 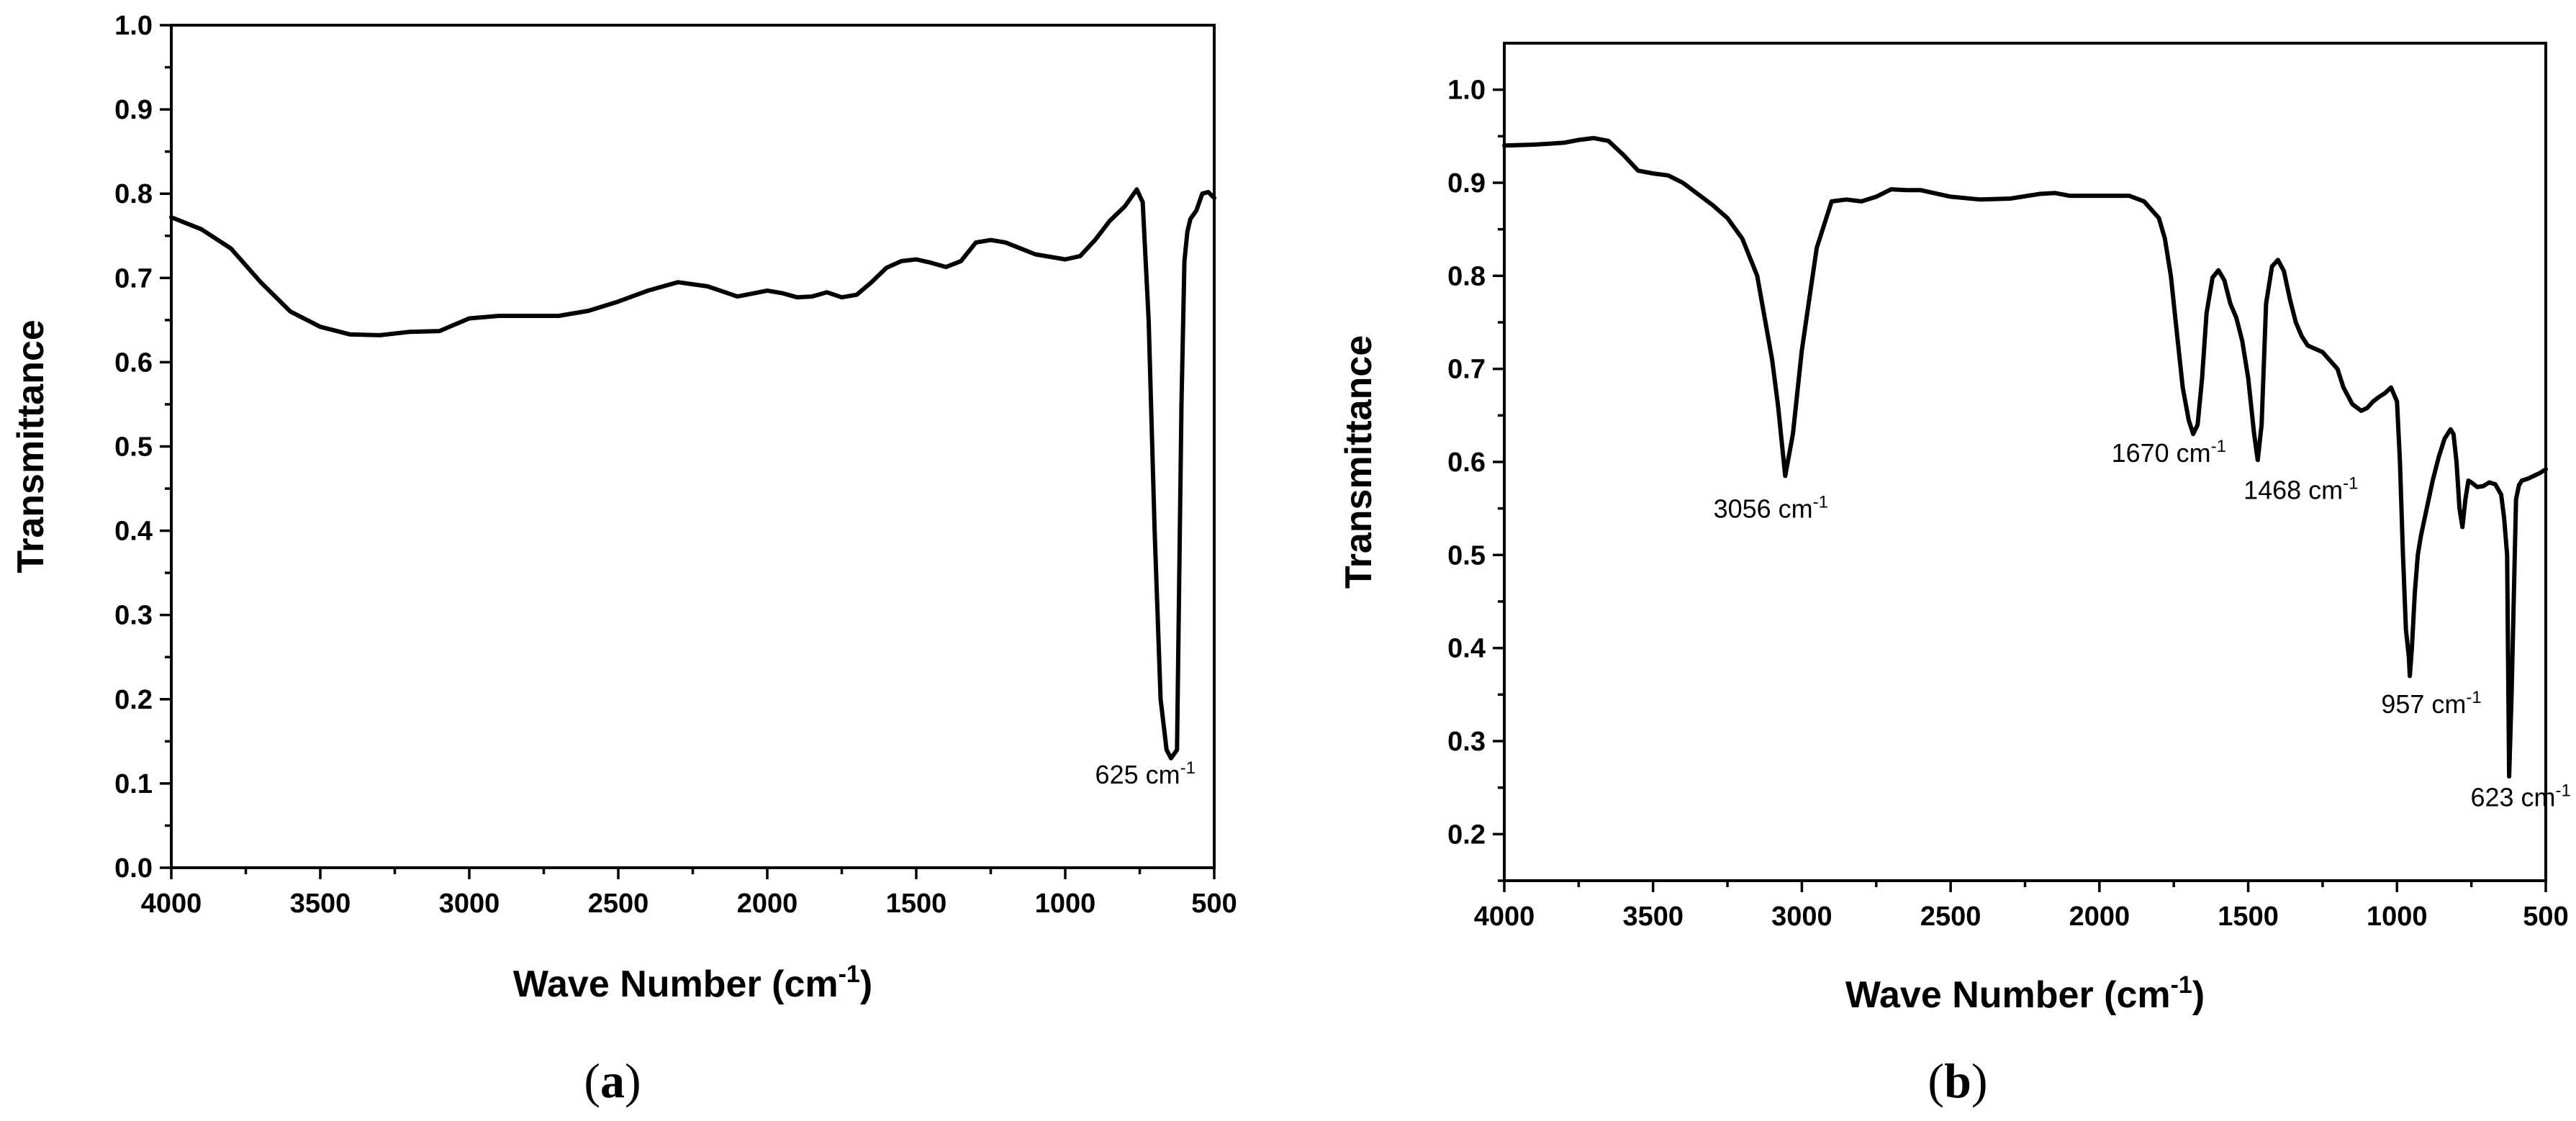 I want to click on peak-annotation: 3056 cm-1, so click(x=1771, y=508).